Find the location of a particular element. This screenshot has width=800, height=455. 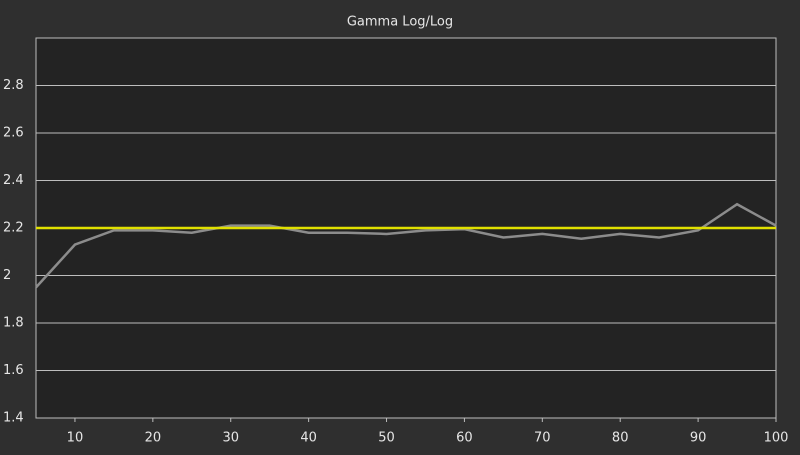

y-tick-label: 2.8 is located at coordinates (13, 85).